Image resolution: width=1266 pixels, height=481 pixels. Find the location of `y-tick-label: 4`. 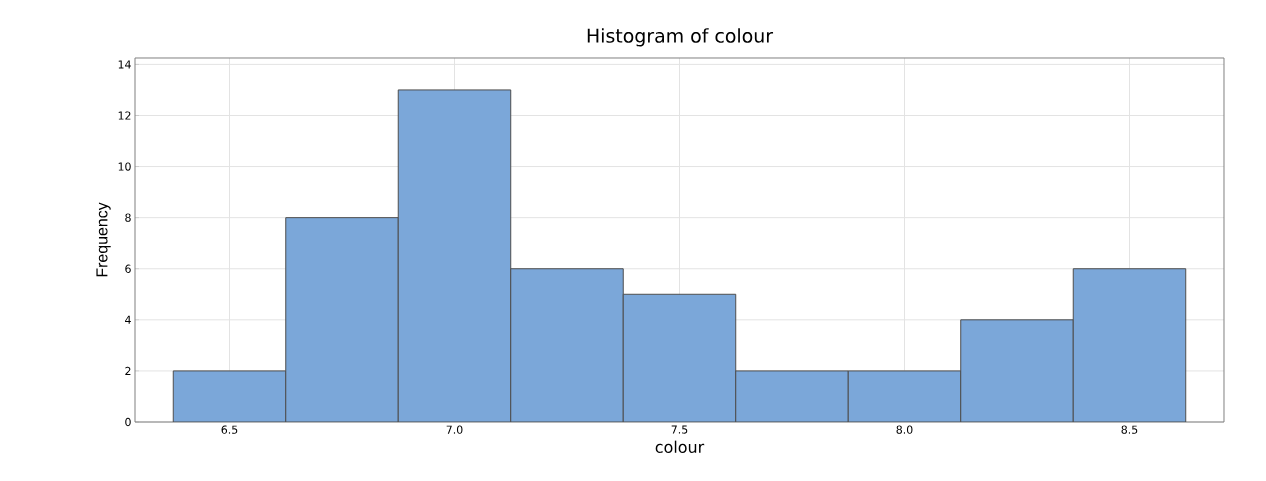

y-tick-label: 4 is located at coordinates (128, 319).